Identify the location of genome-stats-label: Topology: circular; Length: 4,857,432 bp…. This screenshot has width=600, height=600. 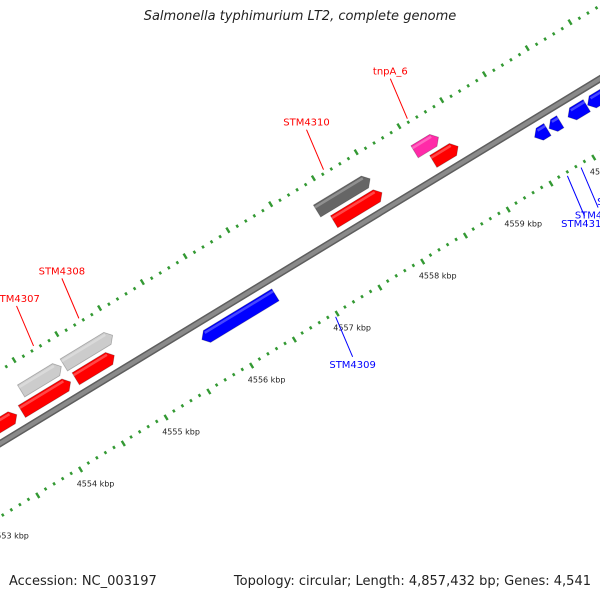
(412, 581).